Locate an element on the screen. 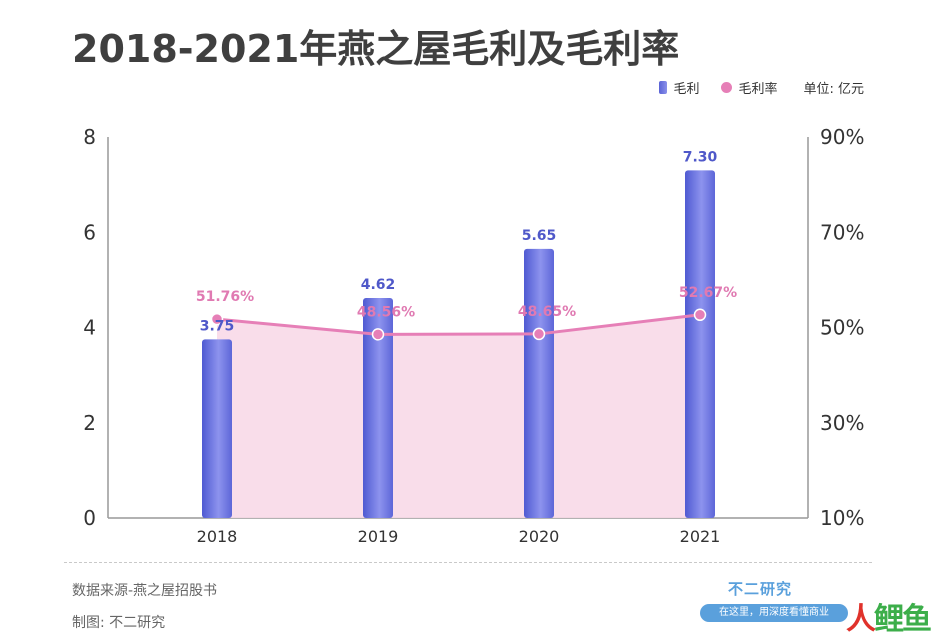 This screenshot has width=940, height=644. y-left-tick-4: 4 is located at coordinates (89, 328).